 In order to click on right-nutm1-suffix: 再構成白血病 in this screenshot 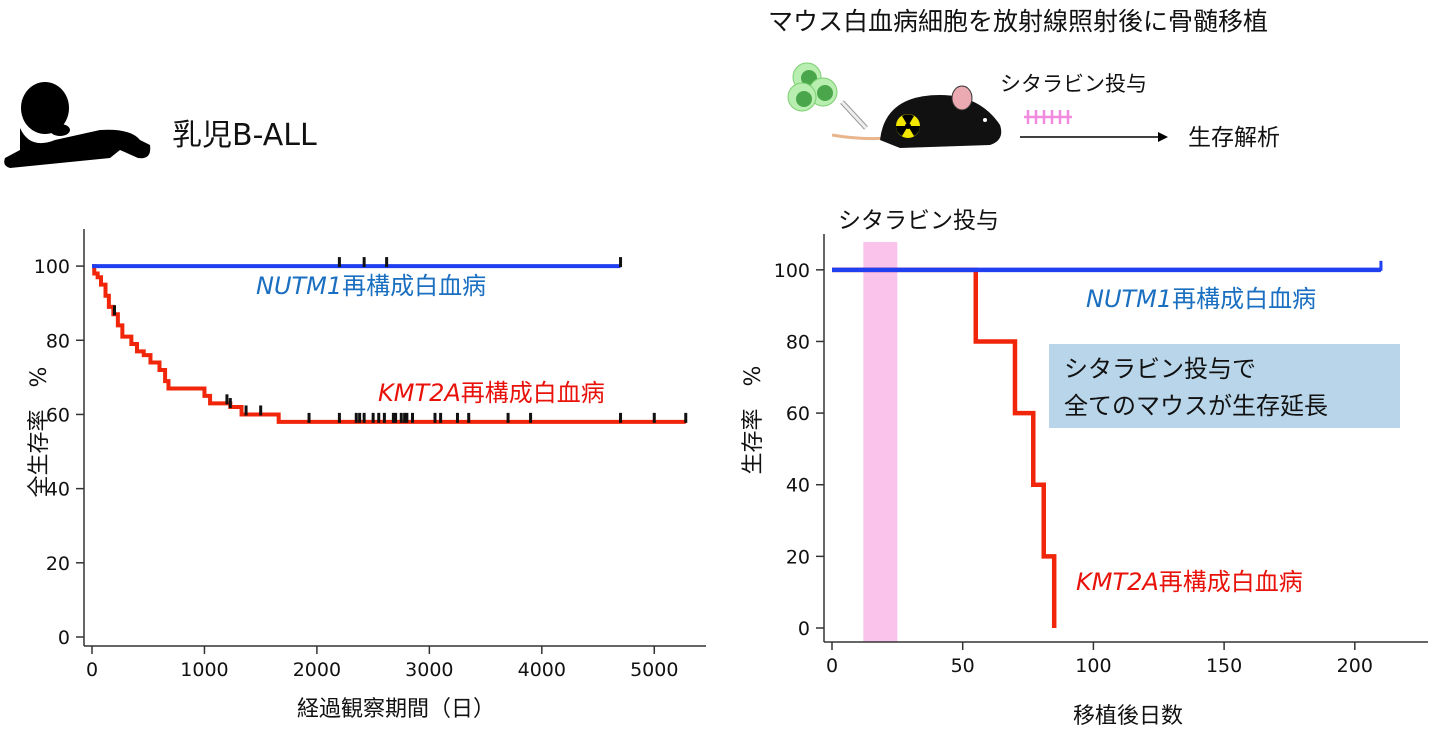, I will do `click(1244, 299)`.